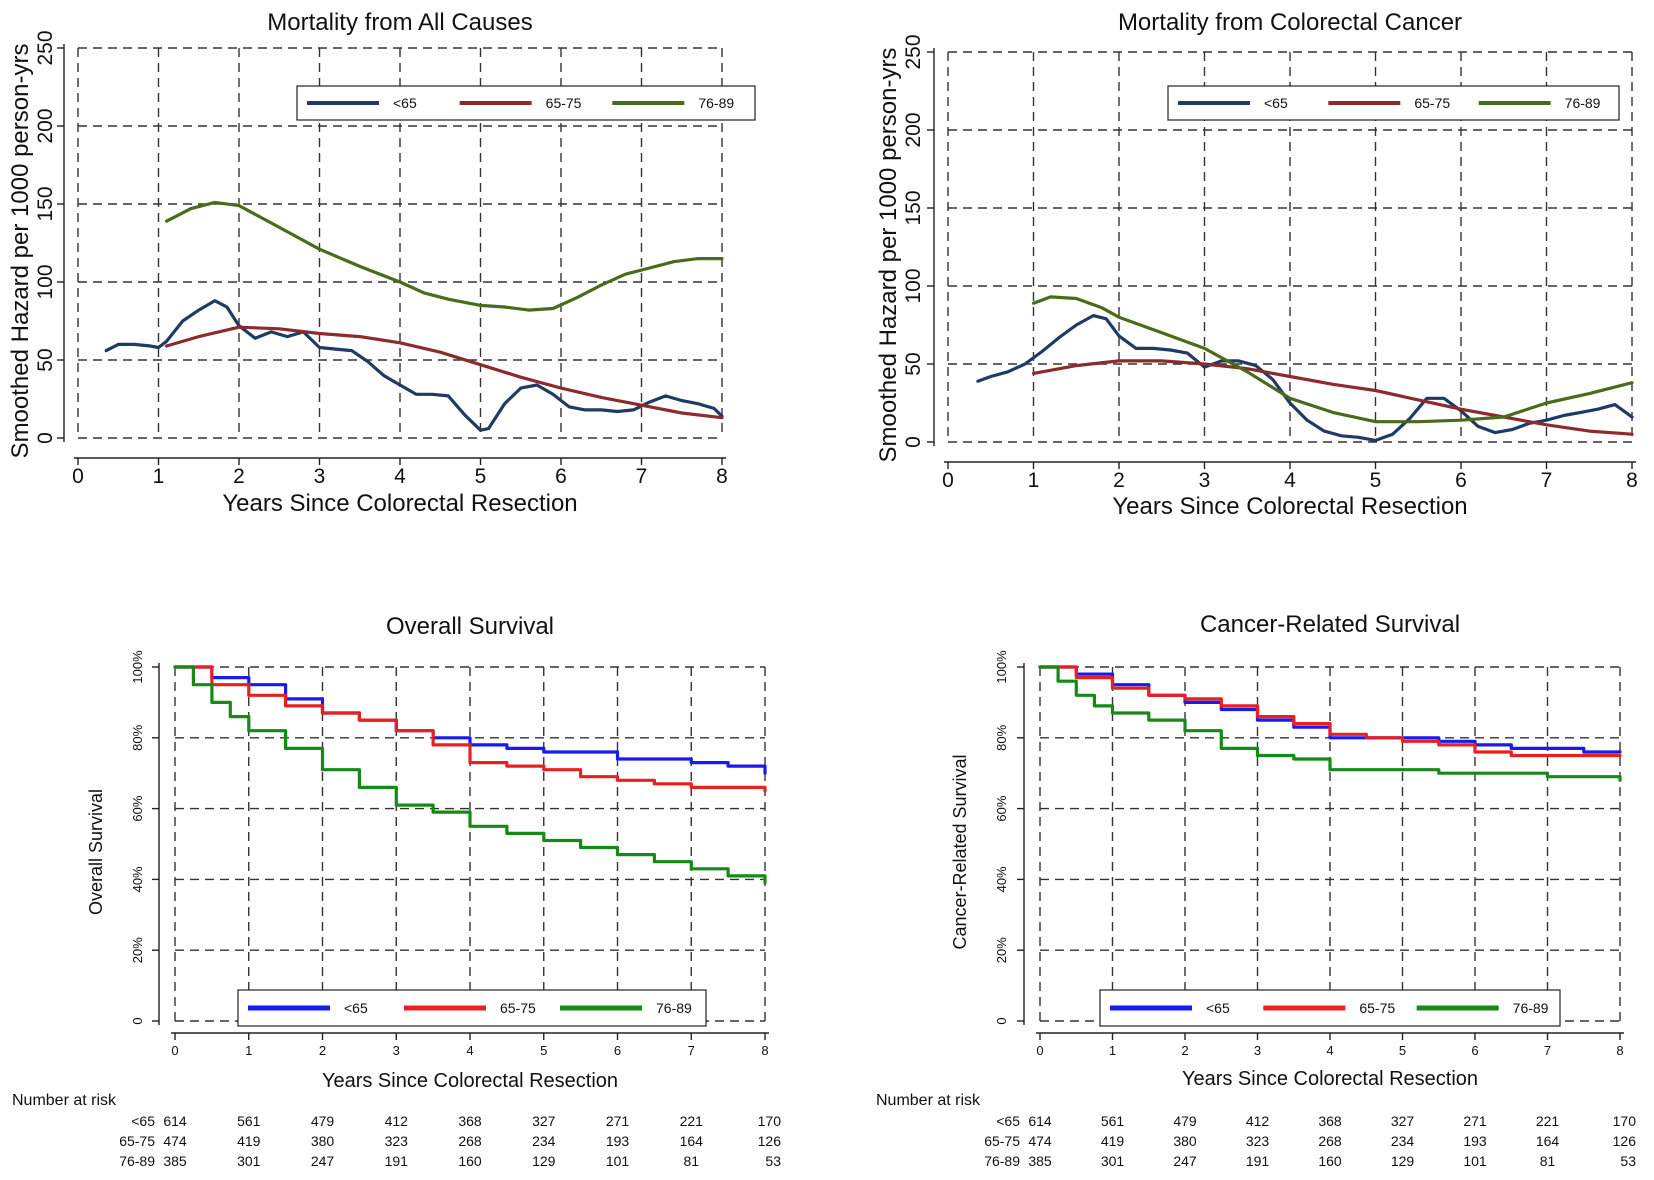 The height and width of the screenshot is (1180, 1654). What do you see at coordinates (1403, 1141) in the screenshot?
I see `at-risk-value: 234` at bounding box center [1403, 1141].